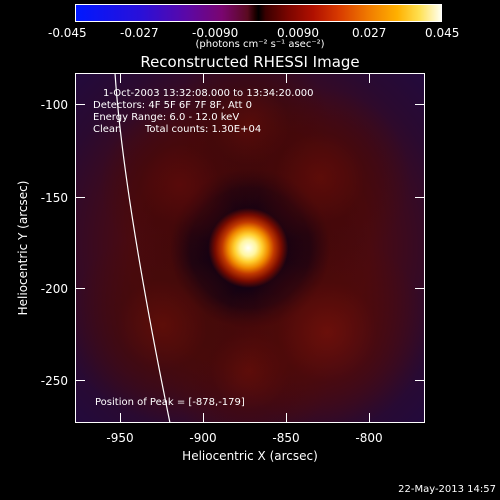 Image resolution: width=500 pixels, height=500 pixels. Describe the element at coordinates (208, 93) in the screenshot. I see `observation-time-range: 1-Oct-2003 13:32:08.000 to 13:34:20.000` at that location.